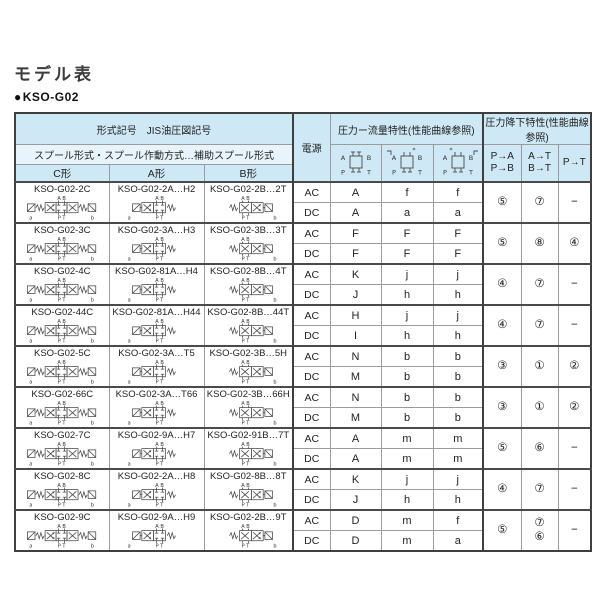  Describe the element at coordinates (62, 435) in the screenshot. I see `model-number: KSO-G02-7C` at that location.